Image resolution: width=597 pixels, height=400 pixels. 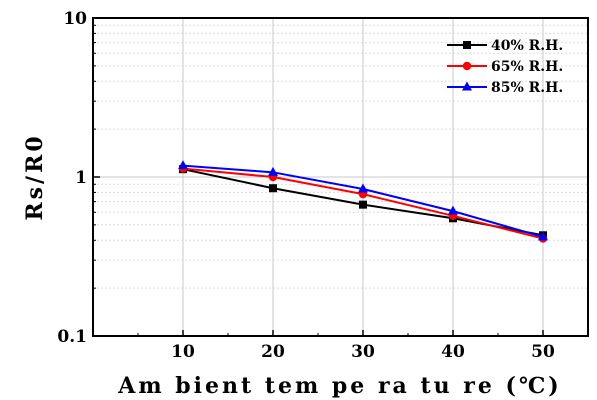 What do you see at coordinates (339, 386) in the screenshot?
I see `x-axis-title: Am bient tem pe ra tu re (℃)` at bounding box center [339, 386].